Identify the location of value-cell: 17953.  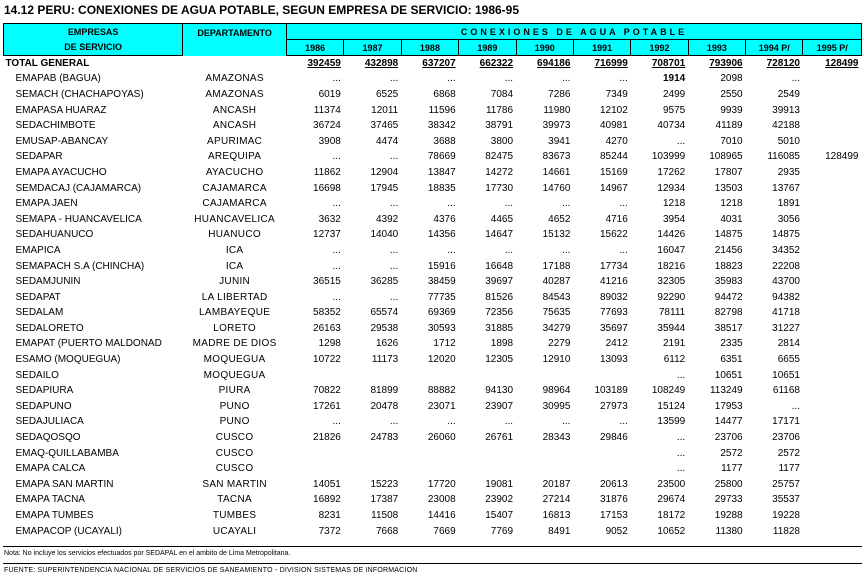
(728, 406).